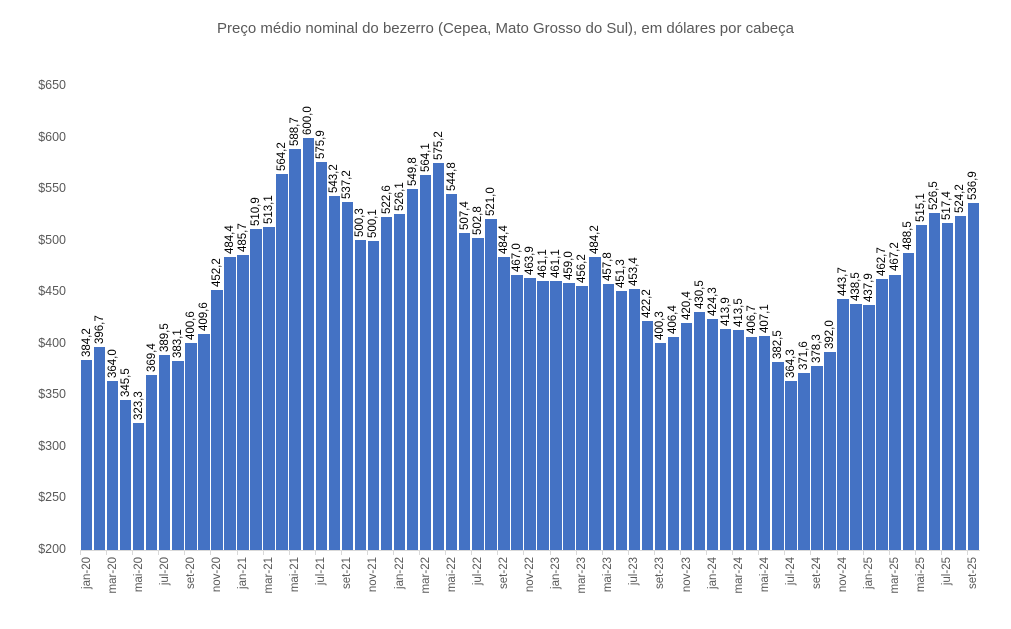 The image size is (1011, 629). I want to click on x-tick-label: jan-25, so click(869, 573).